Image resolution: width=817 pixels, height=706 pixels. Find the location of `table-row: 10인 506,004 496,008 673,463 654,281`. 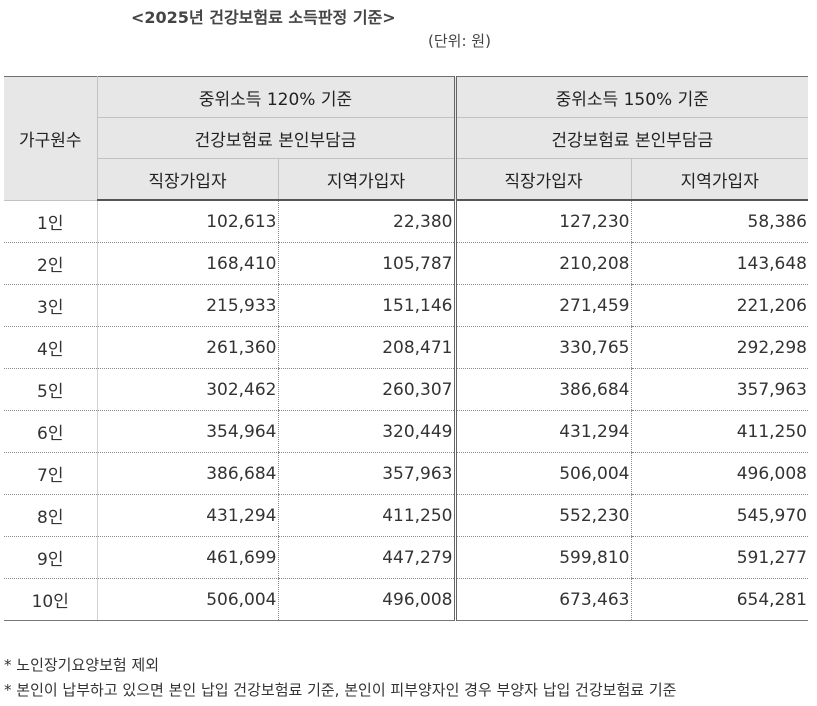

table-row: 10인 506,004 496,008 673,463 654,281 is located at coordinates (406, 599).